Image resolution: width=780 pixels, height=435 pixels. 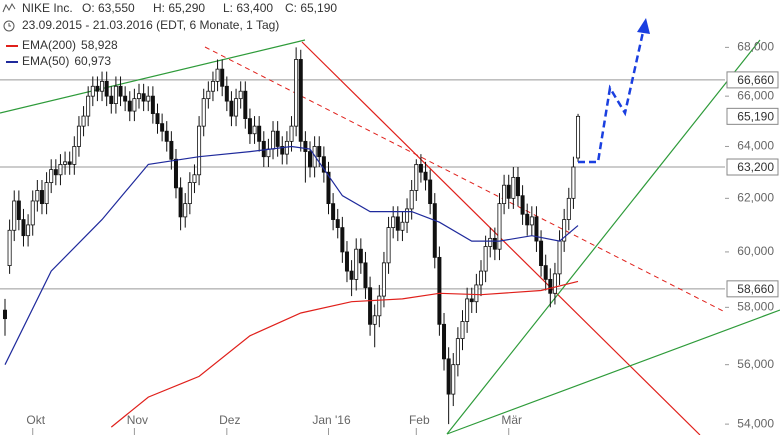 What do you see at coordinates (9, 7) in the screenshot?
I see `chart-icon` at bounding box center [9, 7].